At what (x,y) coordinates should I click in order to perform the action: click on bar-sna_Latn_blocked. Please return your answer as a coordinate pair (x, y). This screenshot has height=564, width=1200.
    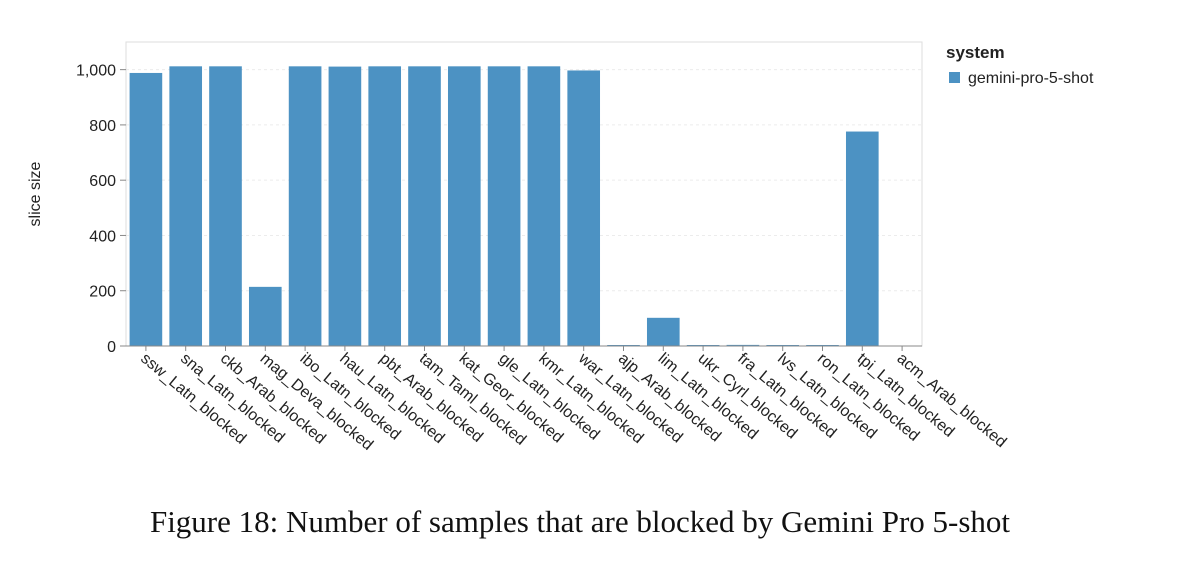
    Looking at the image, I should click on (186, 206).